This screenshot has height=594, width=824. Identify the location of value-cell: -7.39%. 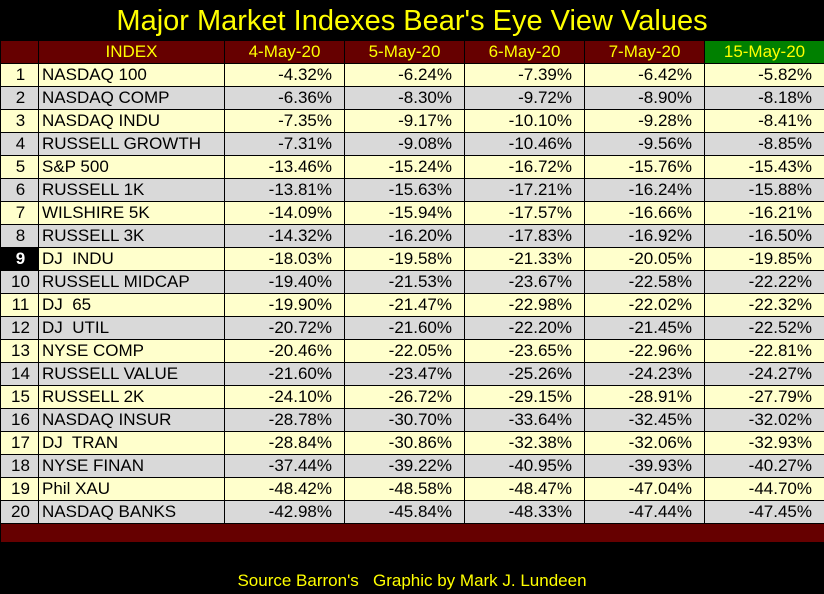
(524, 75).